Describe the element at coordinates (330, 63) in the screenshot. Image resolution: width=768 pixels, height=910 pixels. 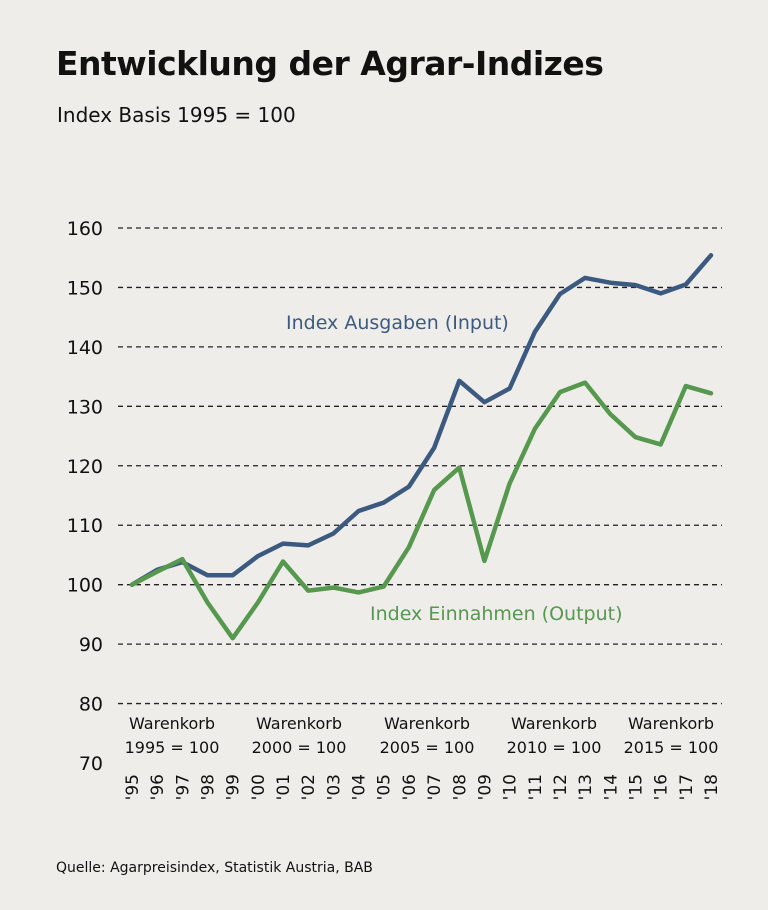
I see `chart-title: Entwicklung der Agrar-Indizes` at that location.